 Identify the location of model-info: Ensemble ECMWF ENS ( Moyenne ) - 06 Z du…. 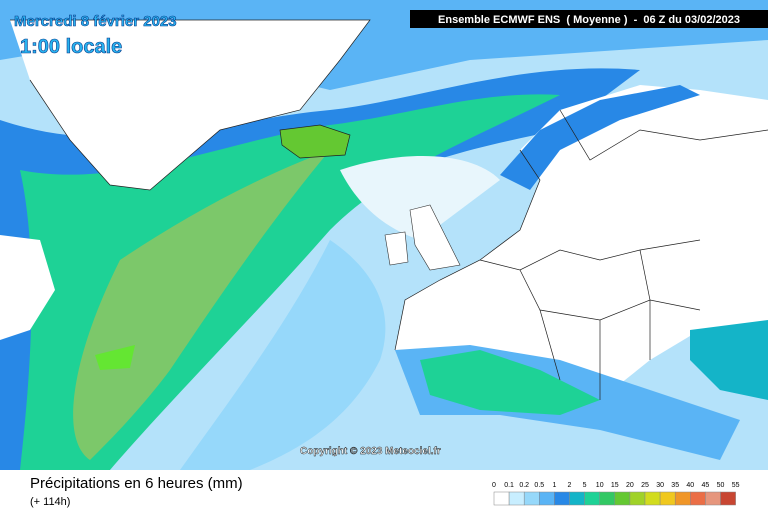
(589, 20).